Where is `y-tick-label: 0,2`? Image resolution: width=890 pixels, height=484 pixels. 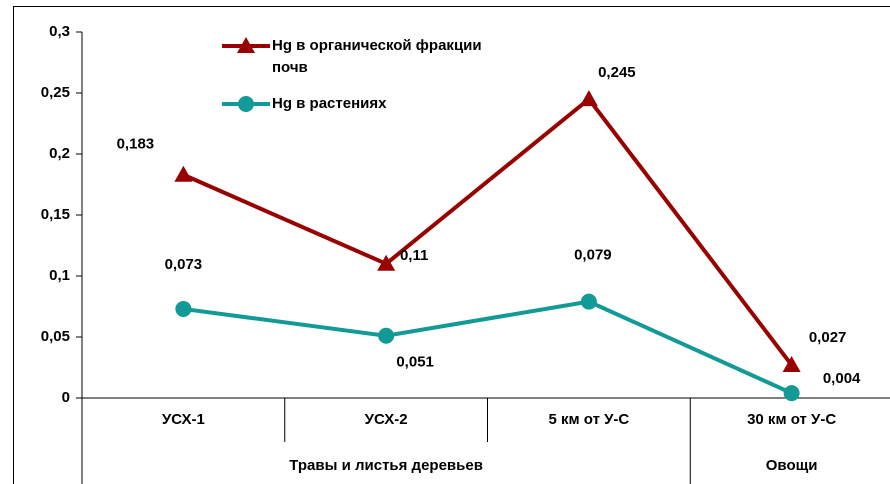 y-tick-label: 0,2 is located at coordinates (59, 153).